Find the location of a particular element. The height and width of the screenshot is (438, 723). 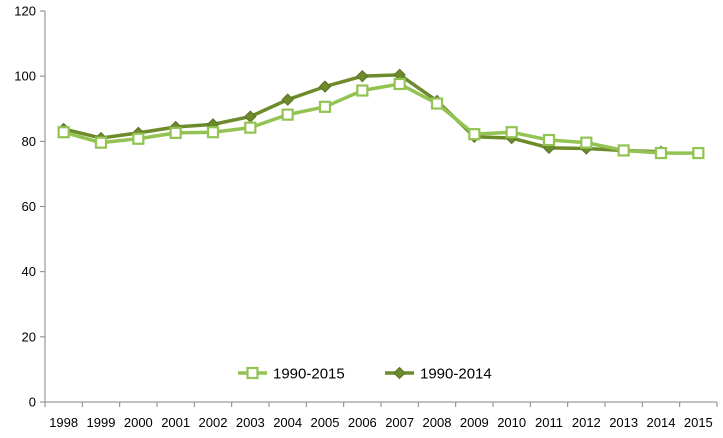

legend-label: 1990-2015 is located at coordinates (309, 374).